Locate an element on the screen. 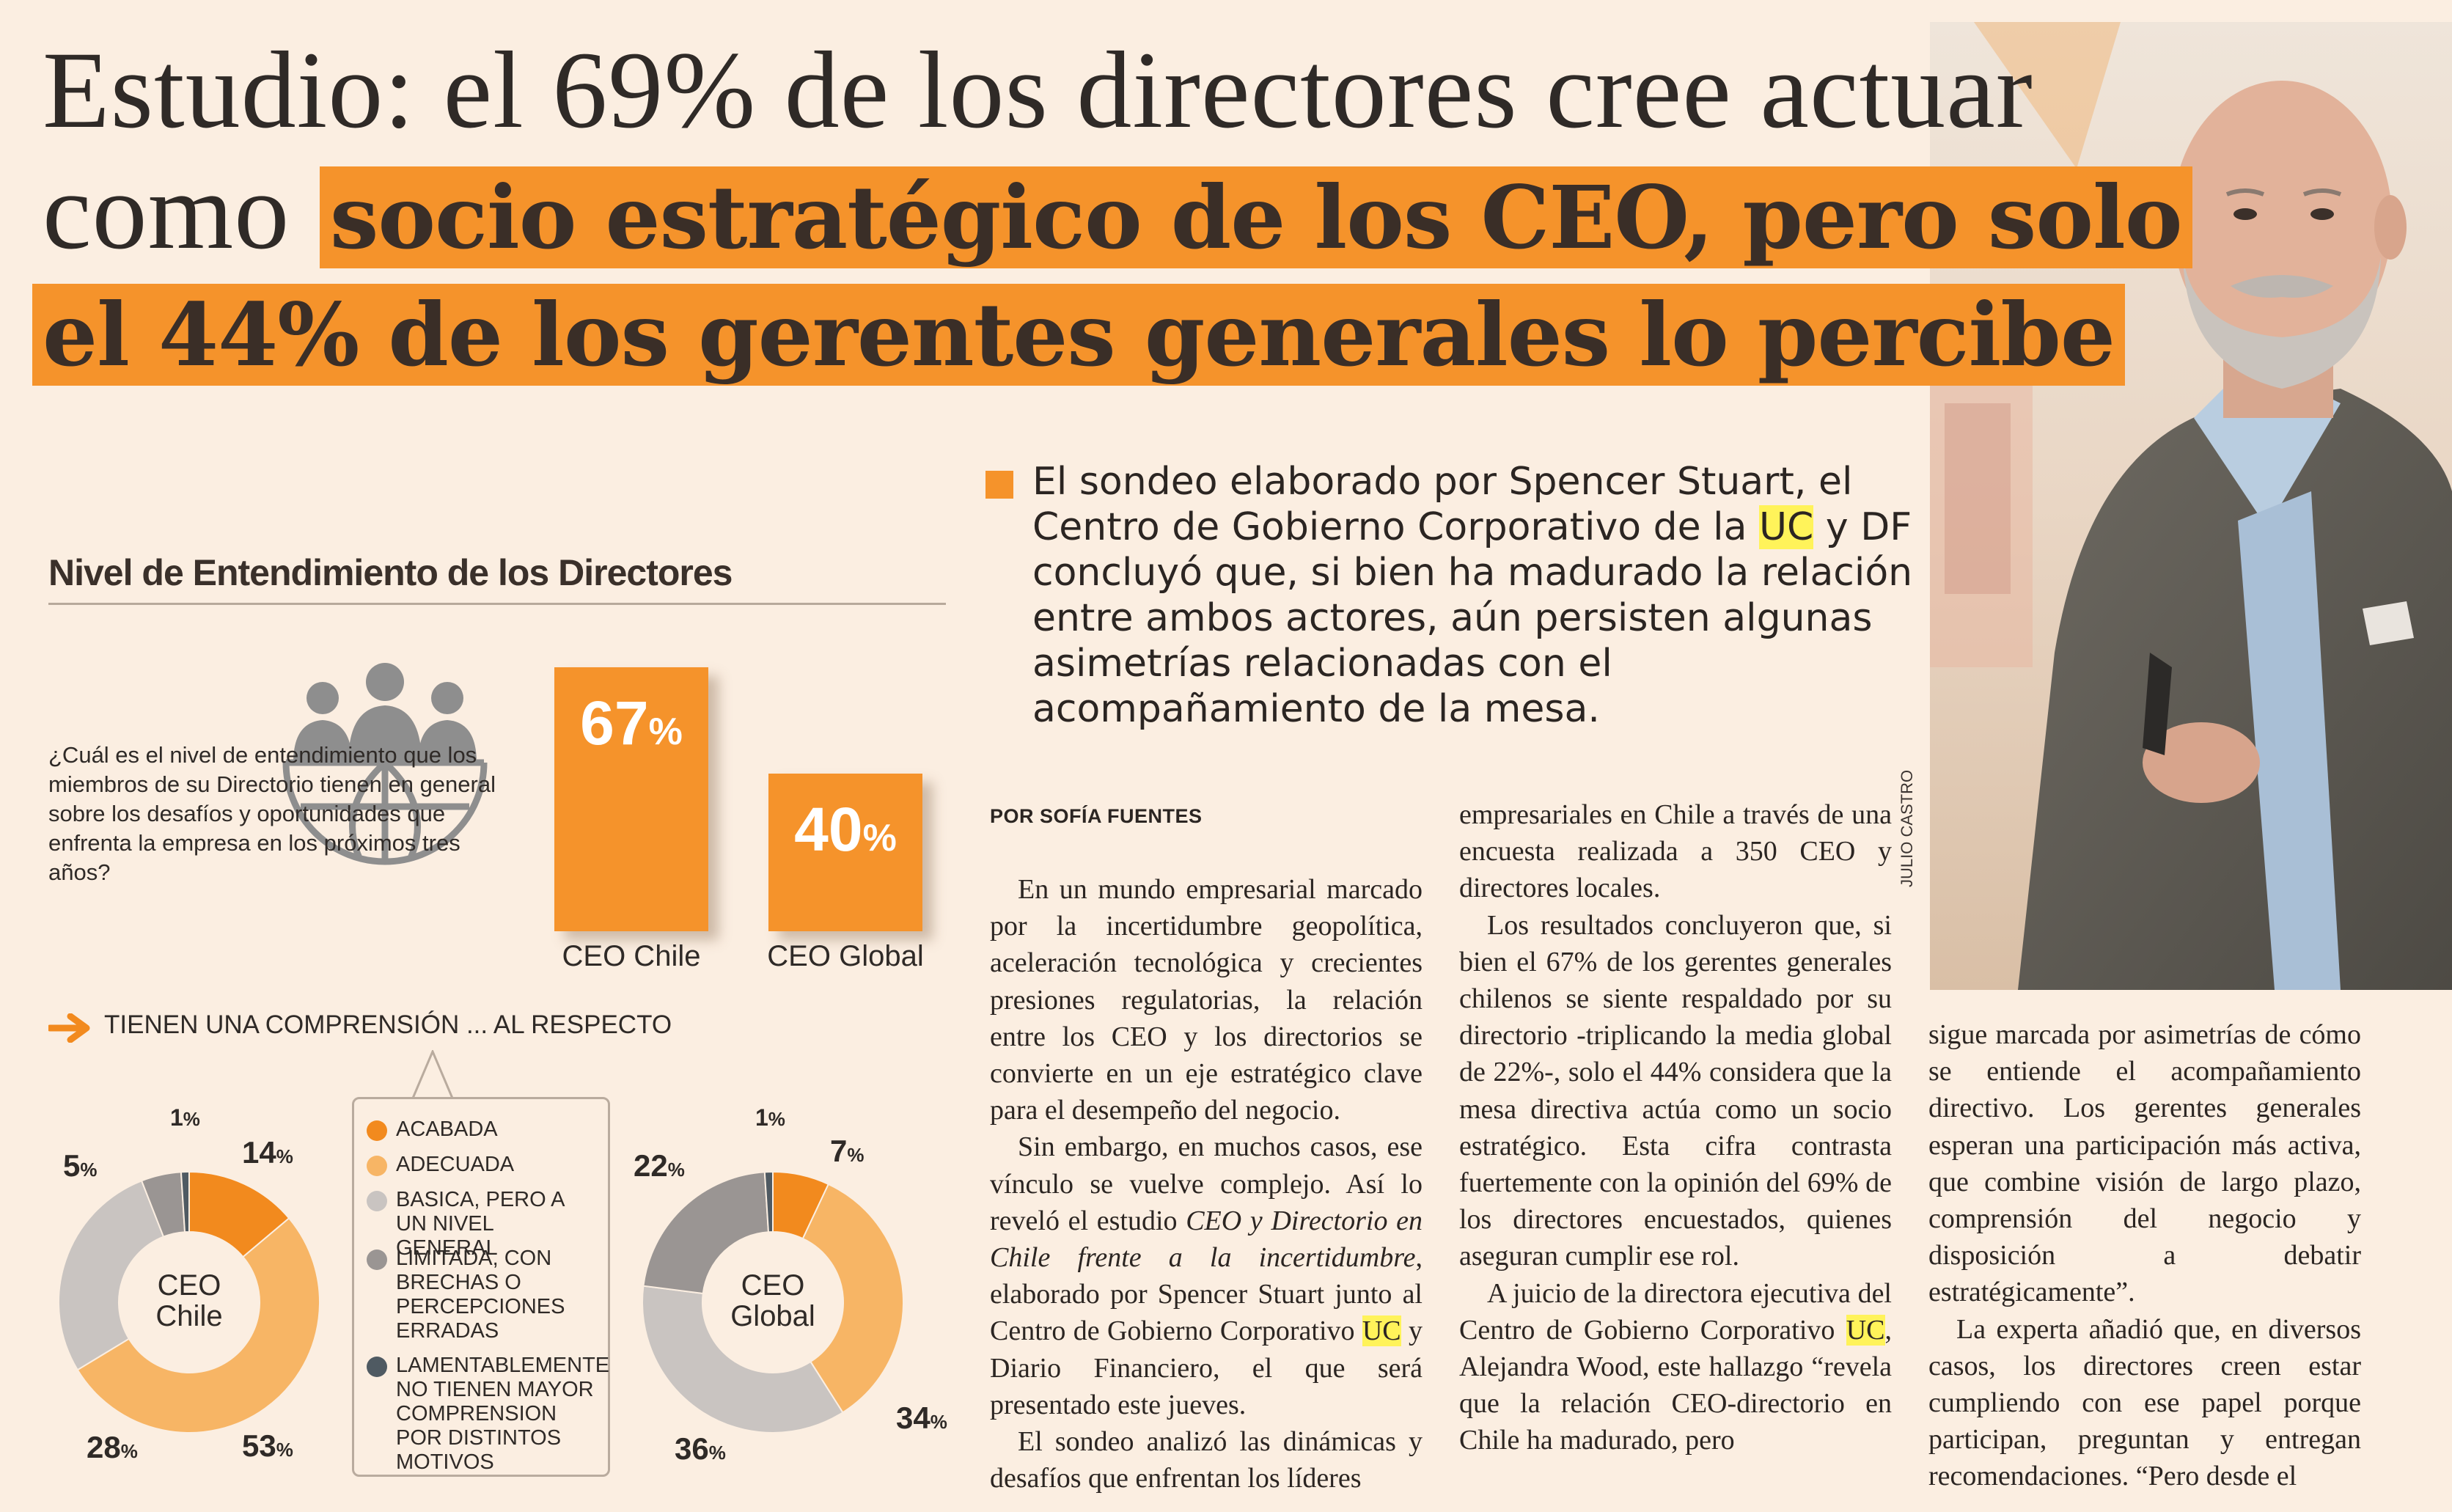 The image size is (2452, 1512). bar-category-label: CEO Global is located at coordinates (845, 956).